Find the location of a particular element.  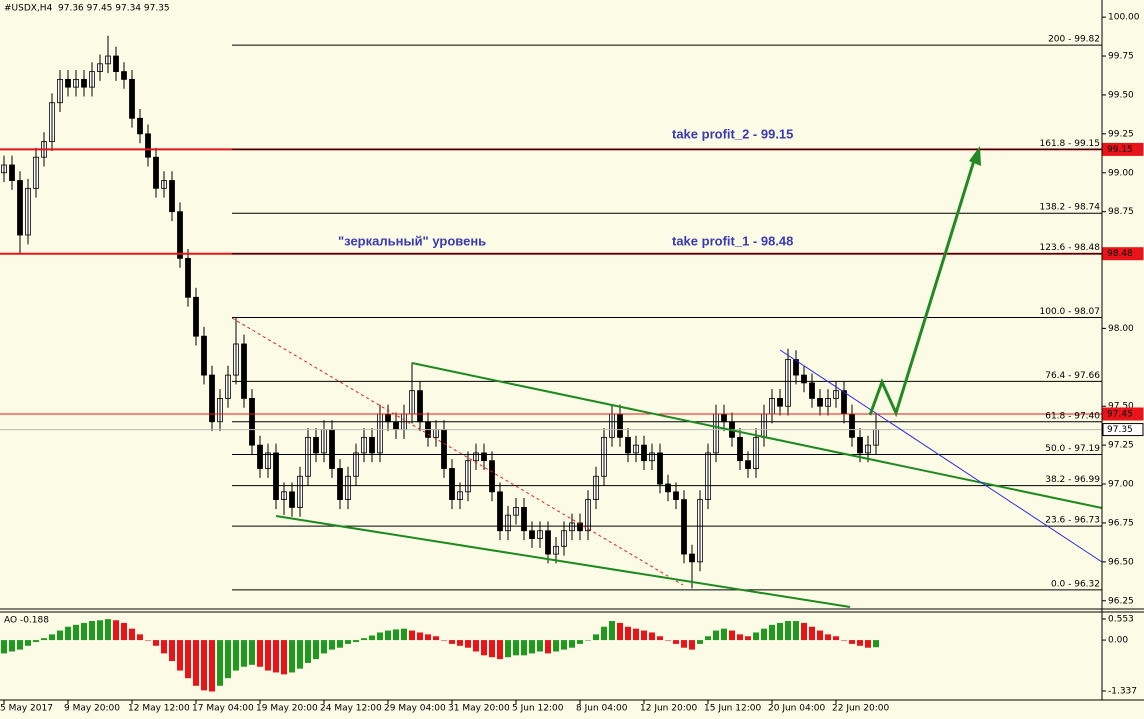

fib-label: 76.4 - 97.66 is located at coordinates (1072, 376).